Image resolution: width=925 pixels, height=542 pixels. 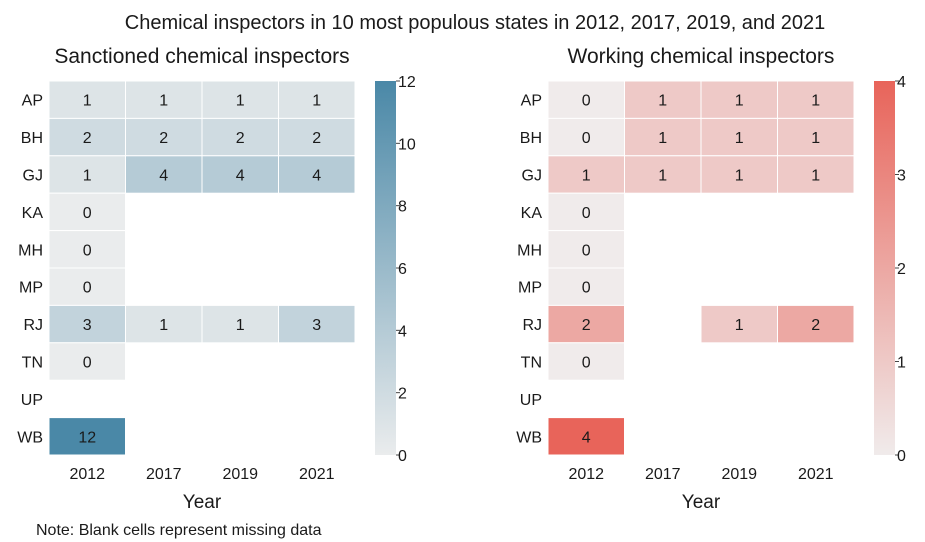 I want to click on y-tick-label: KA, so click(x=532, y=213).